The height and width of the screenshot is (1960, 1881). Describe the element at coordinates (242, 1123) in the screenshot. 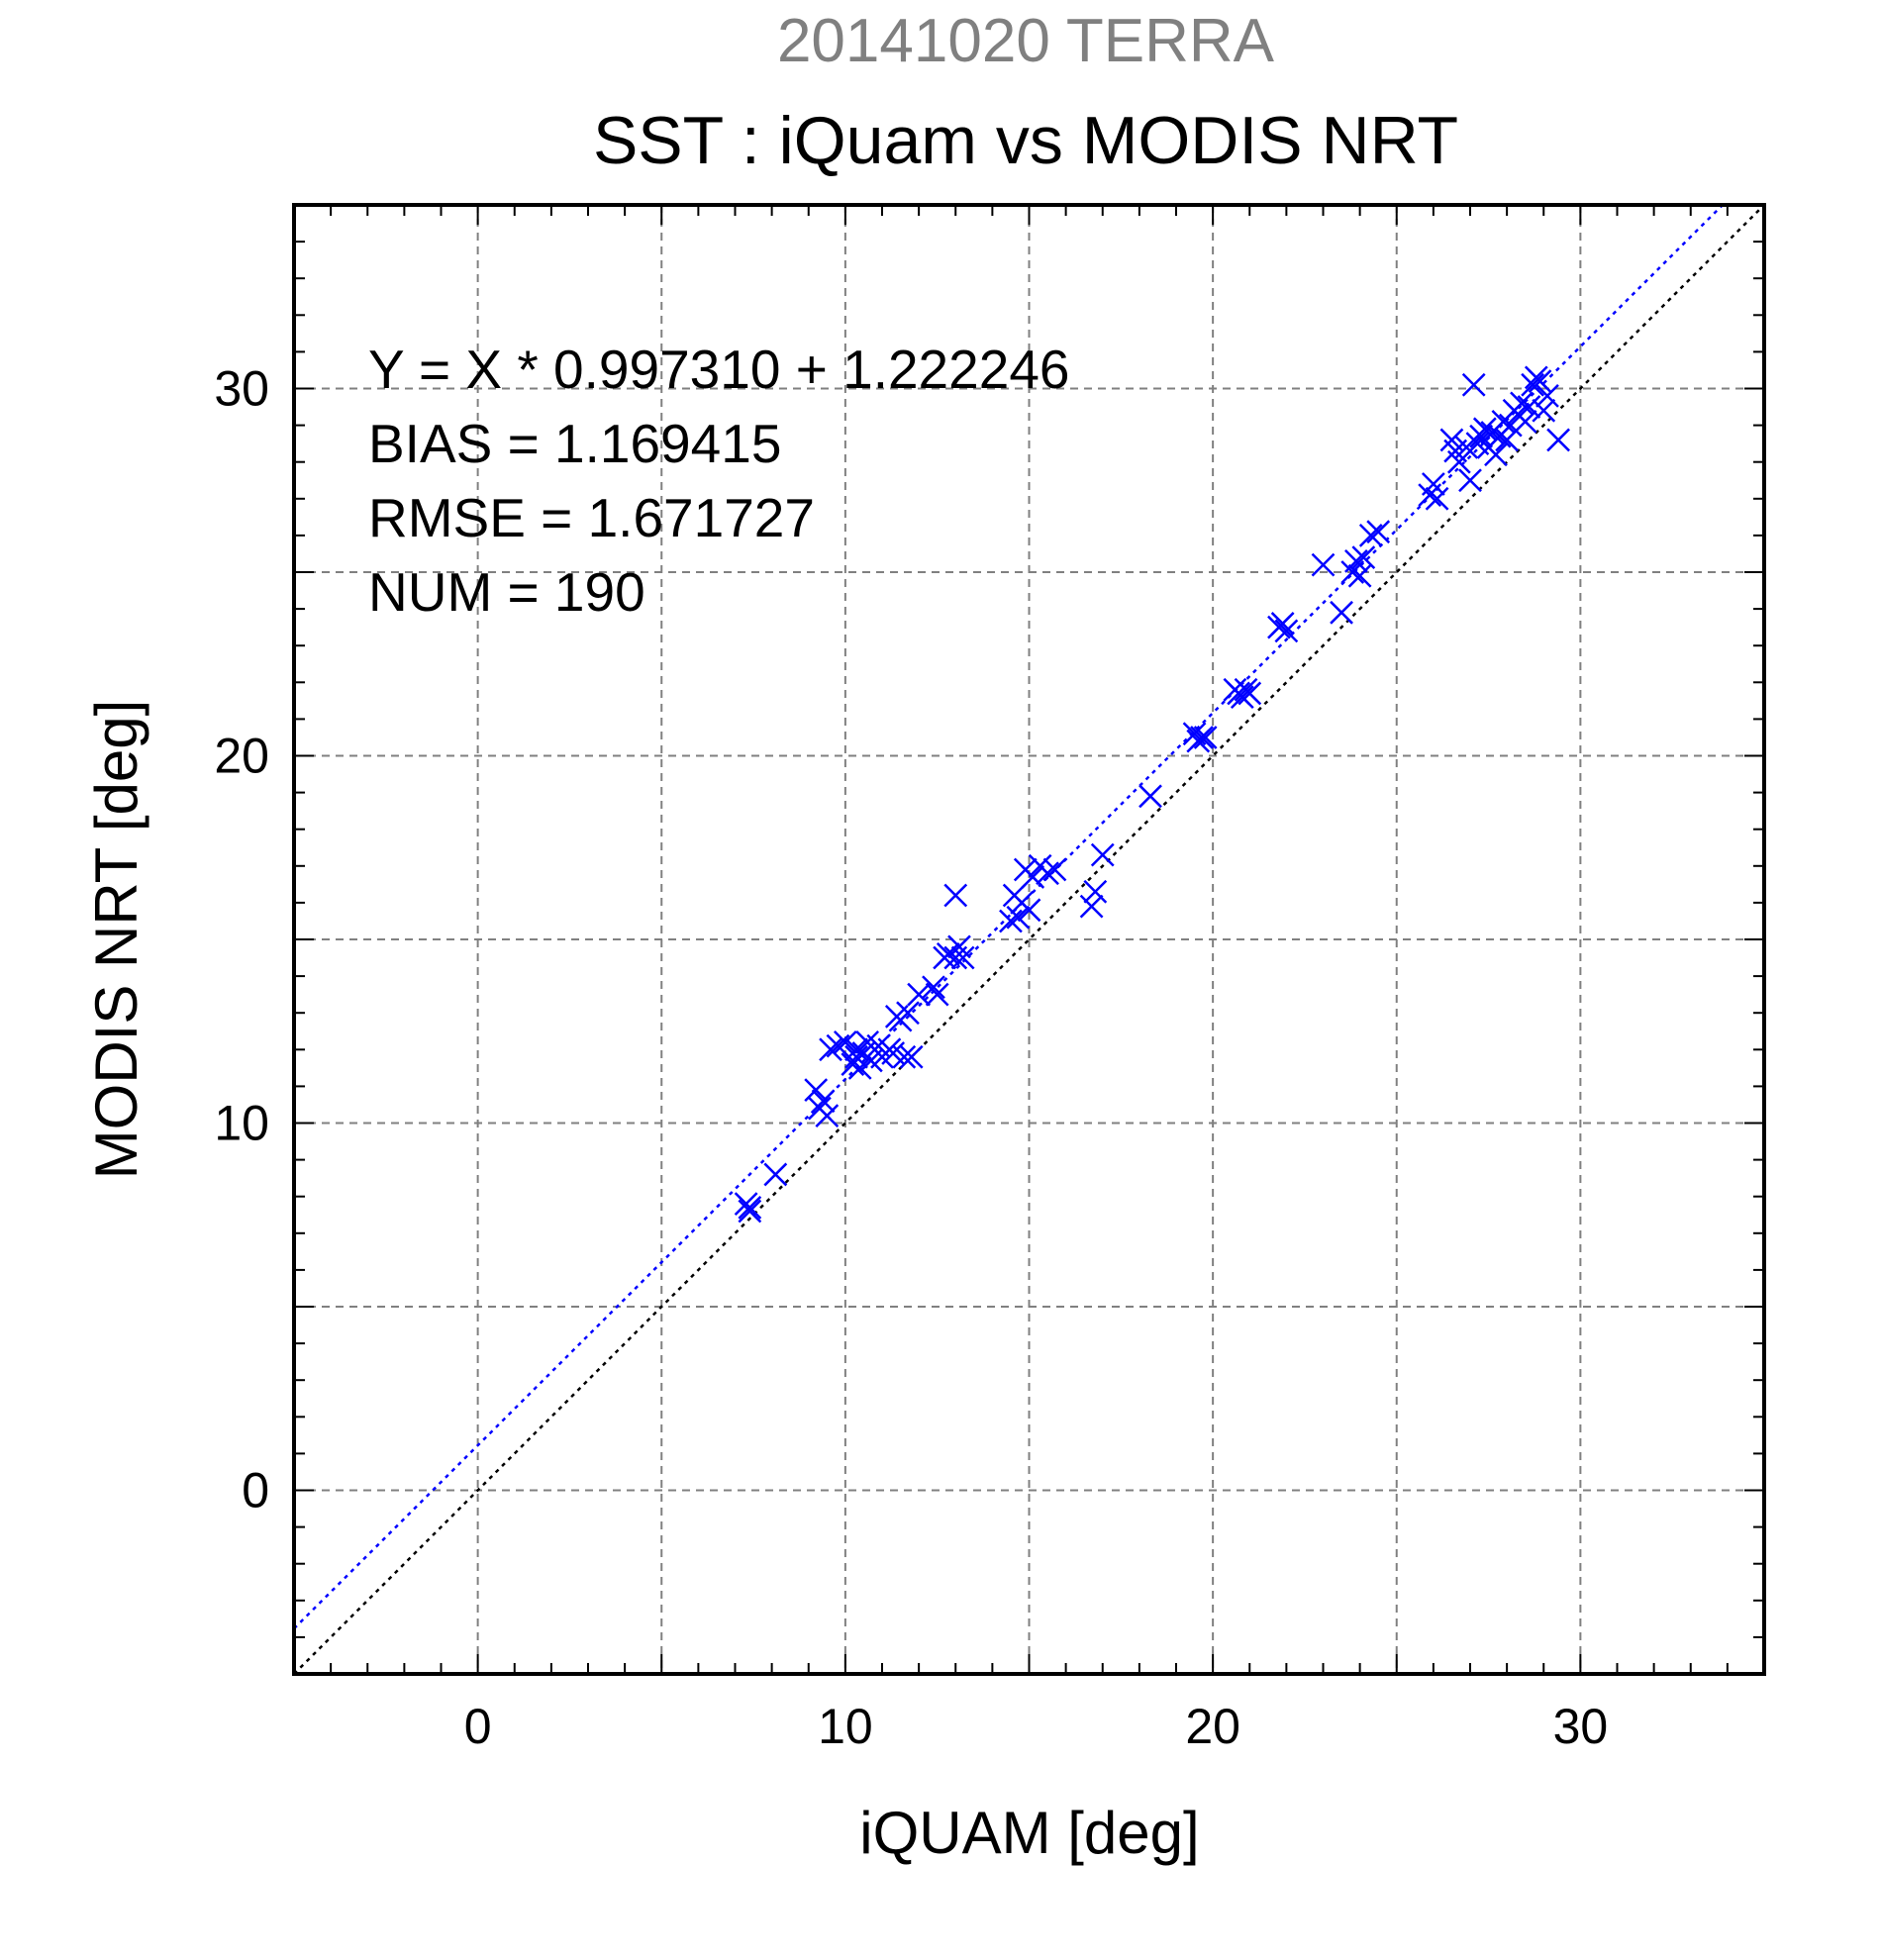

I see `y-tick-label: 10` at that location.